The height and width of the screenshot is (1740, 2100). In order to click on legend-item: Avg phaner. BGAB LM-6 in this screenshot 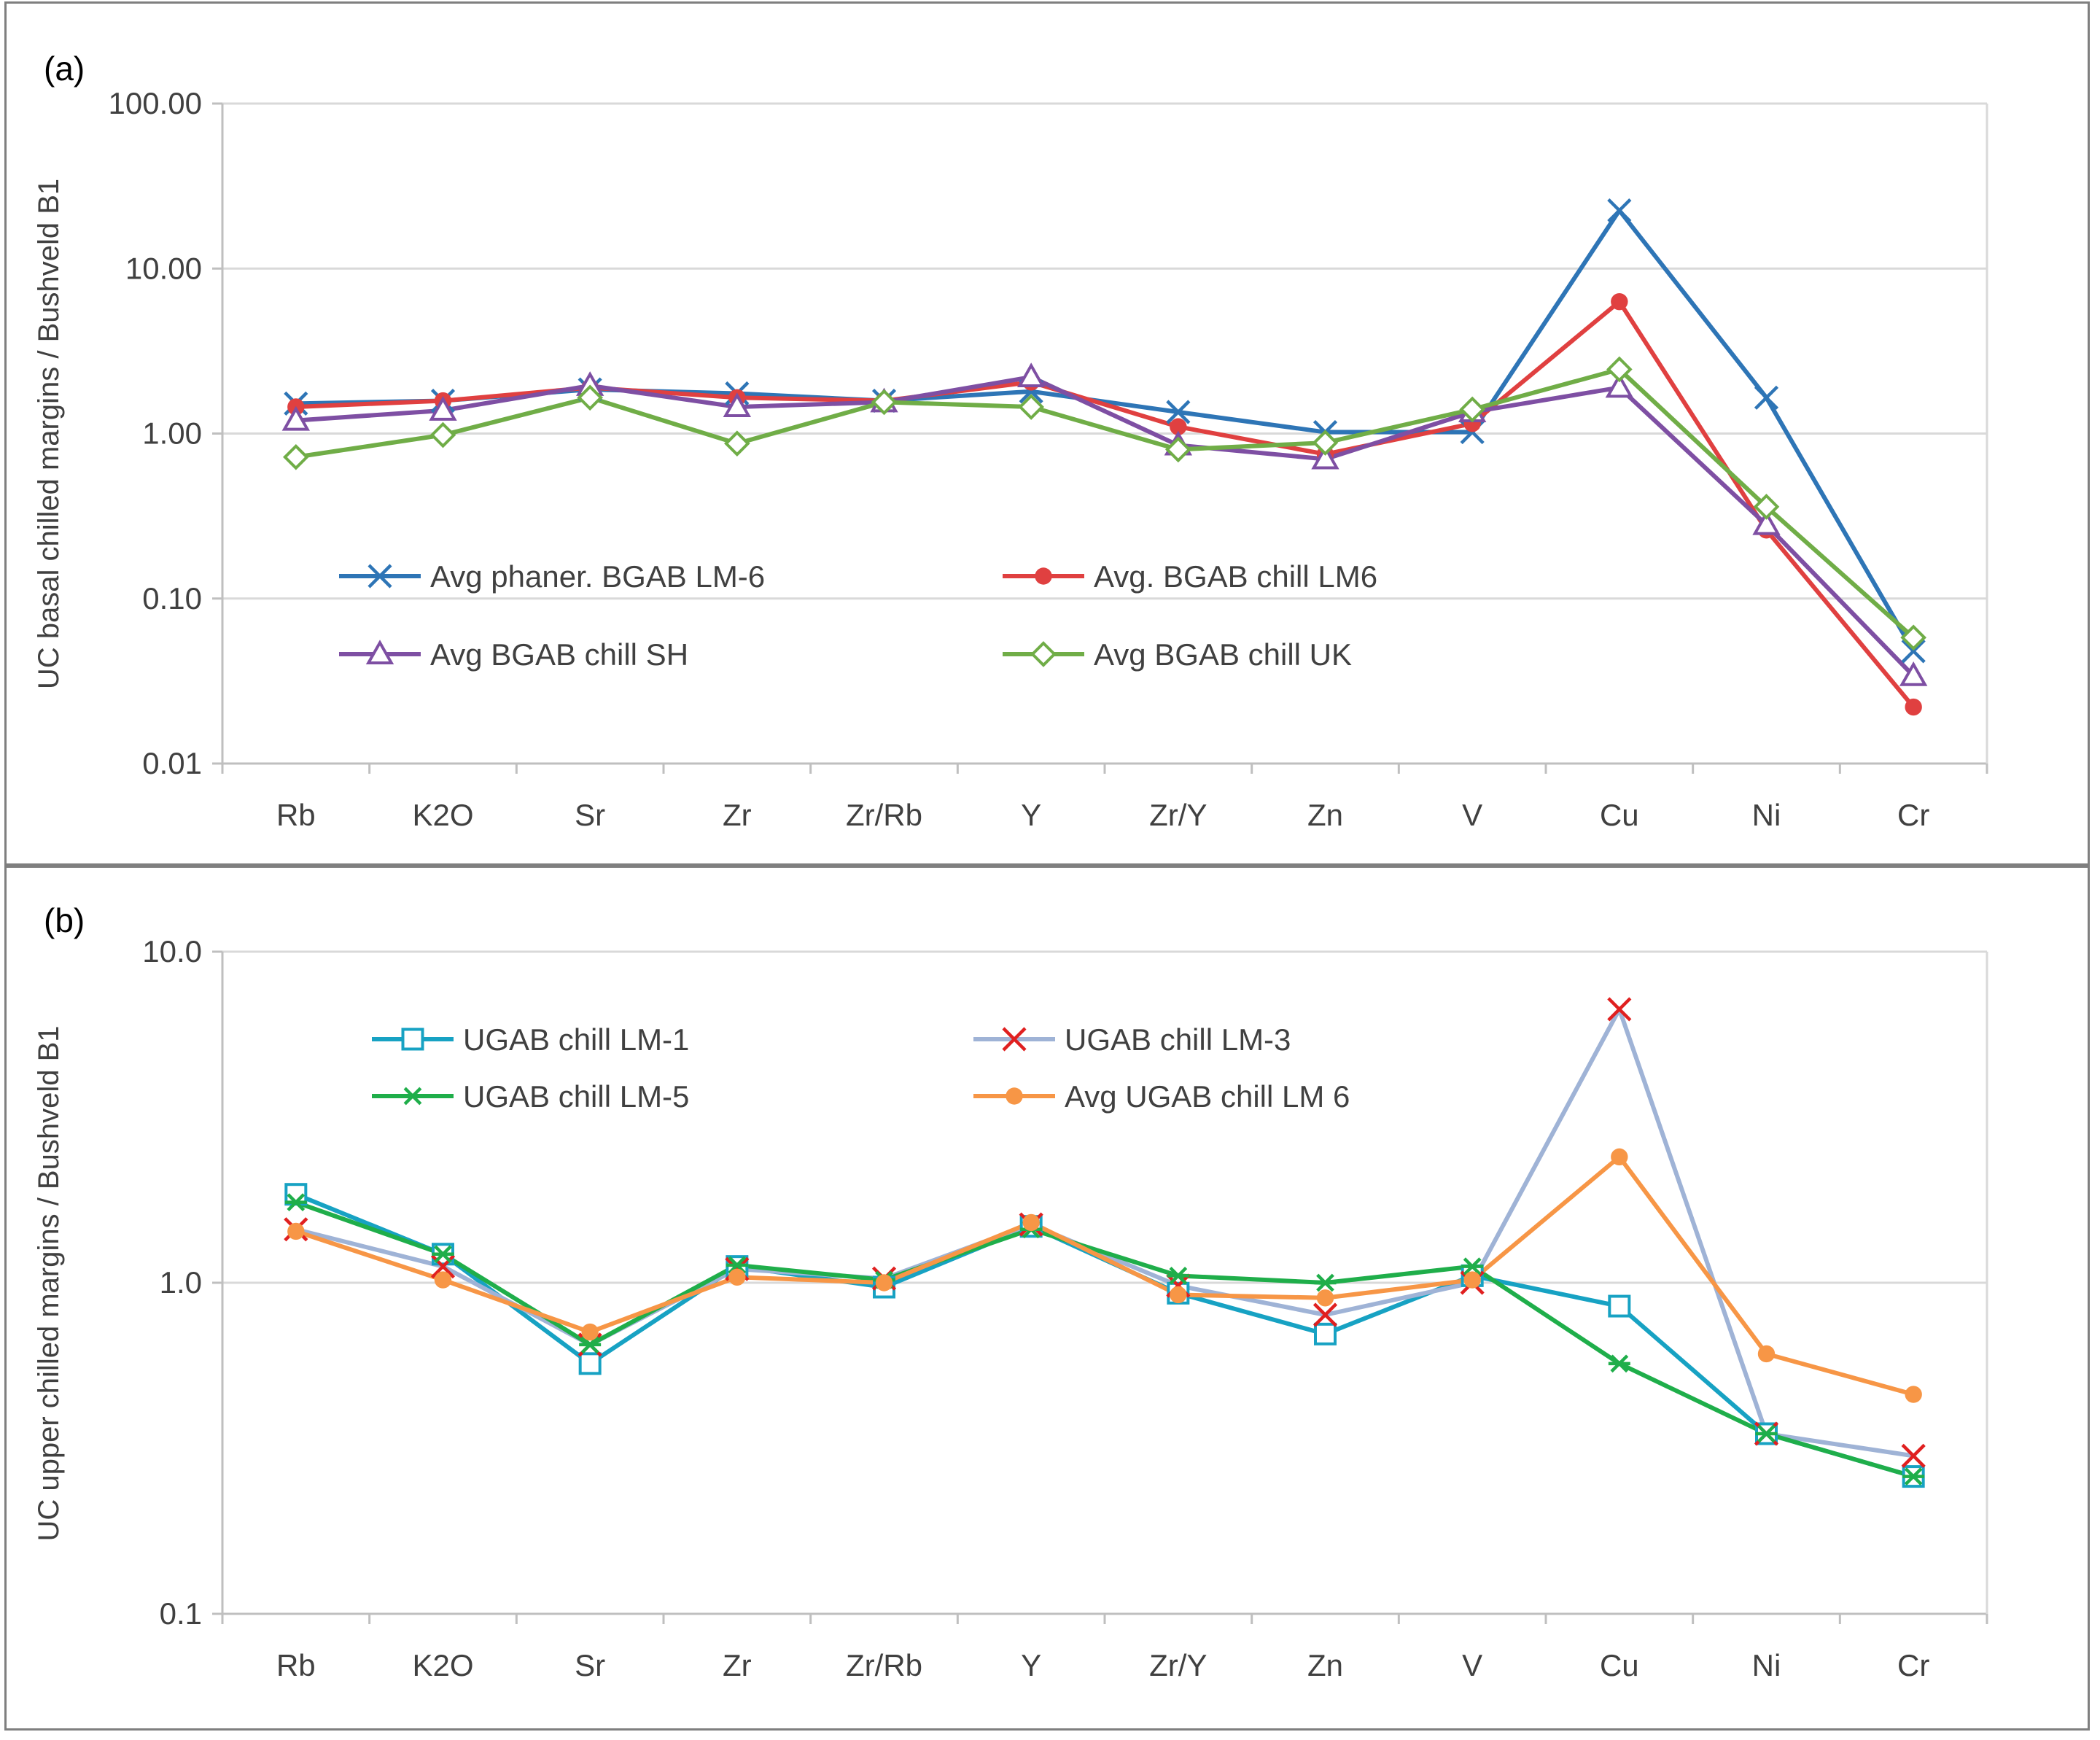, I will do `click(552, 576)`.